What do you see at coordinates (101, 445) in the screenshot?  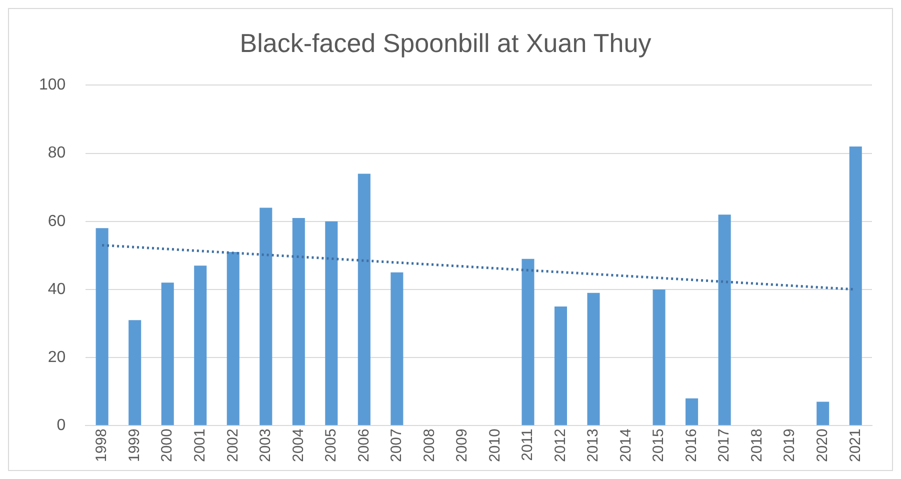 I see `x-tick-label: 1998` at bounding box center [101, 445].